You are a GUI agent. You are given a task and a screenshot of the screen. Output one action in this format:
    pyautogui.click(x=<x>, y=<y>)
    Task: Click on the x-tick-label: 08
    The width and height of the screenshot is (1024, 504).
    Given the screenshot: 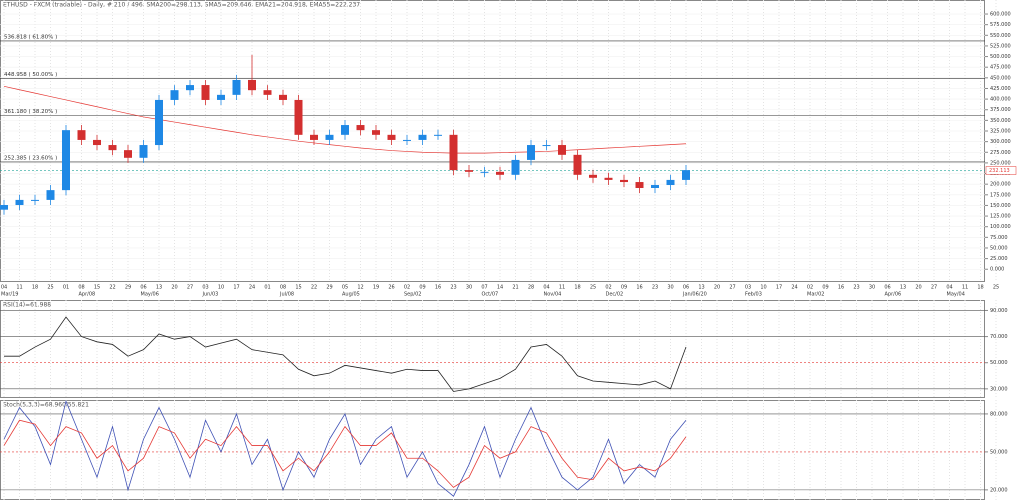 What is the action you would take?
    pyautogui.click(x=283, y=288)
    